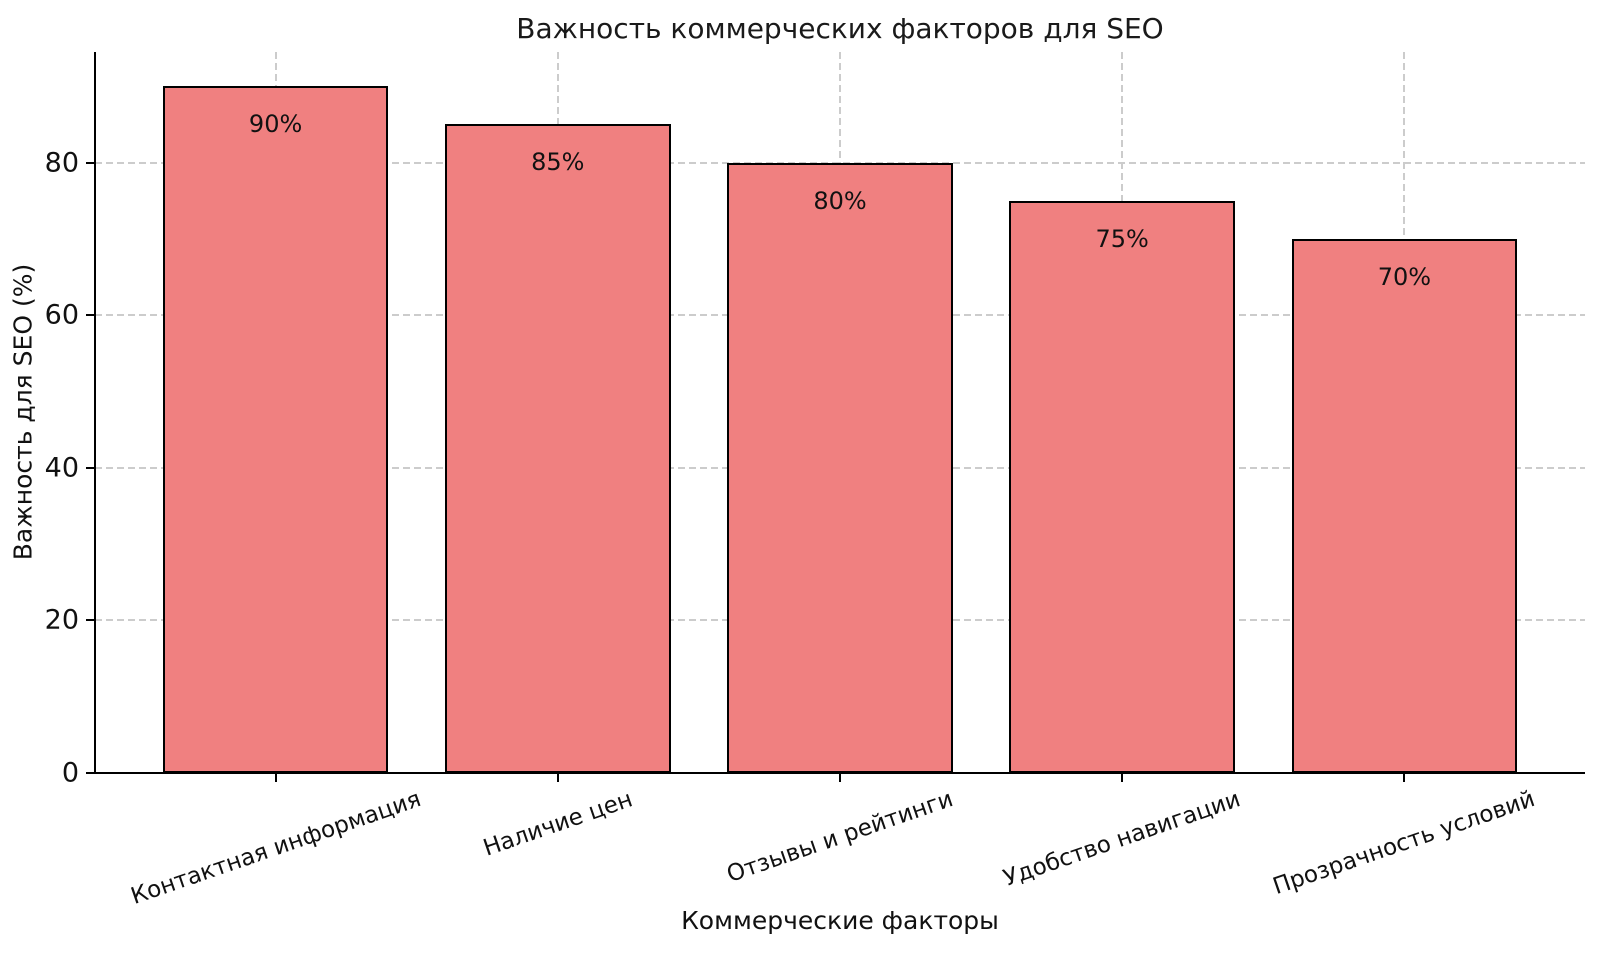 The height and width of the screenshot is (954, 1600). Describe the element at coordinates (61, 163) in the screenshot. I see `y-tick-label: 80` at that location.